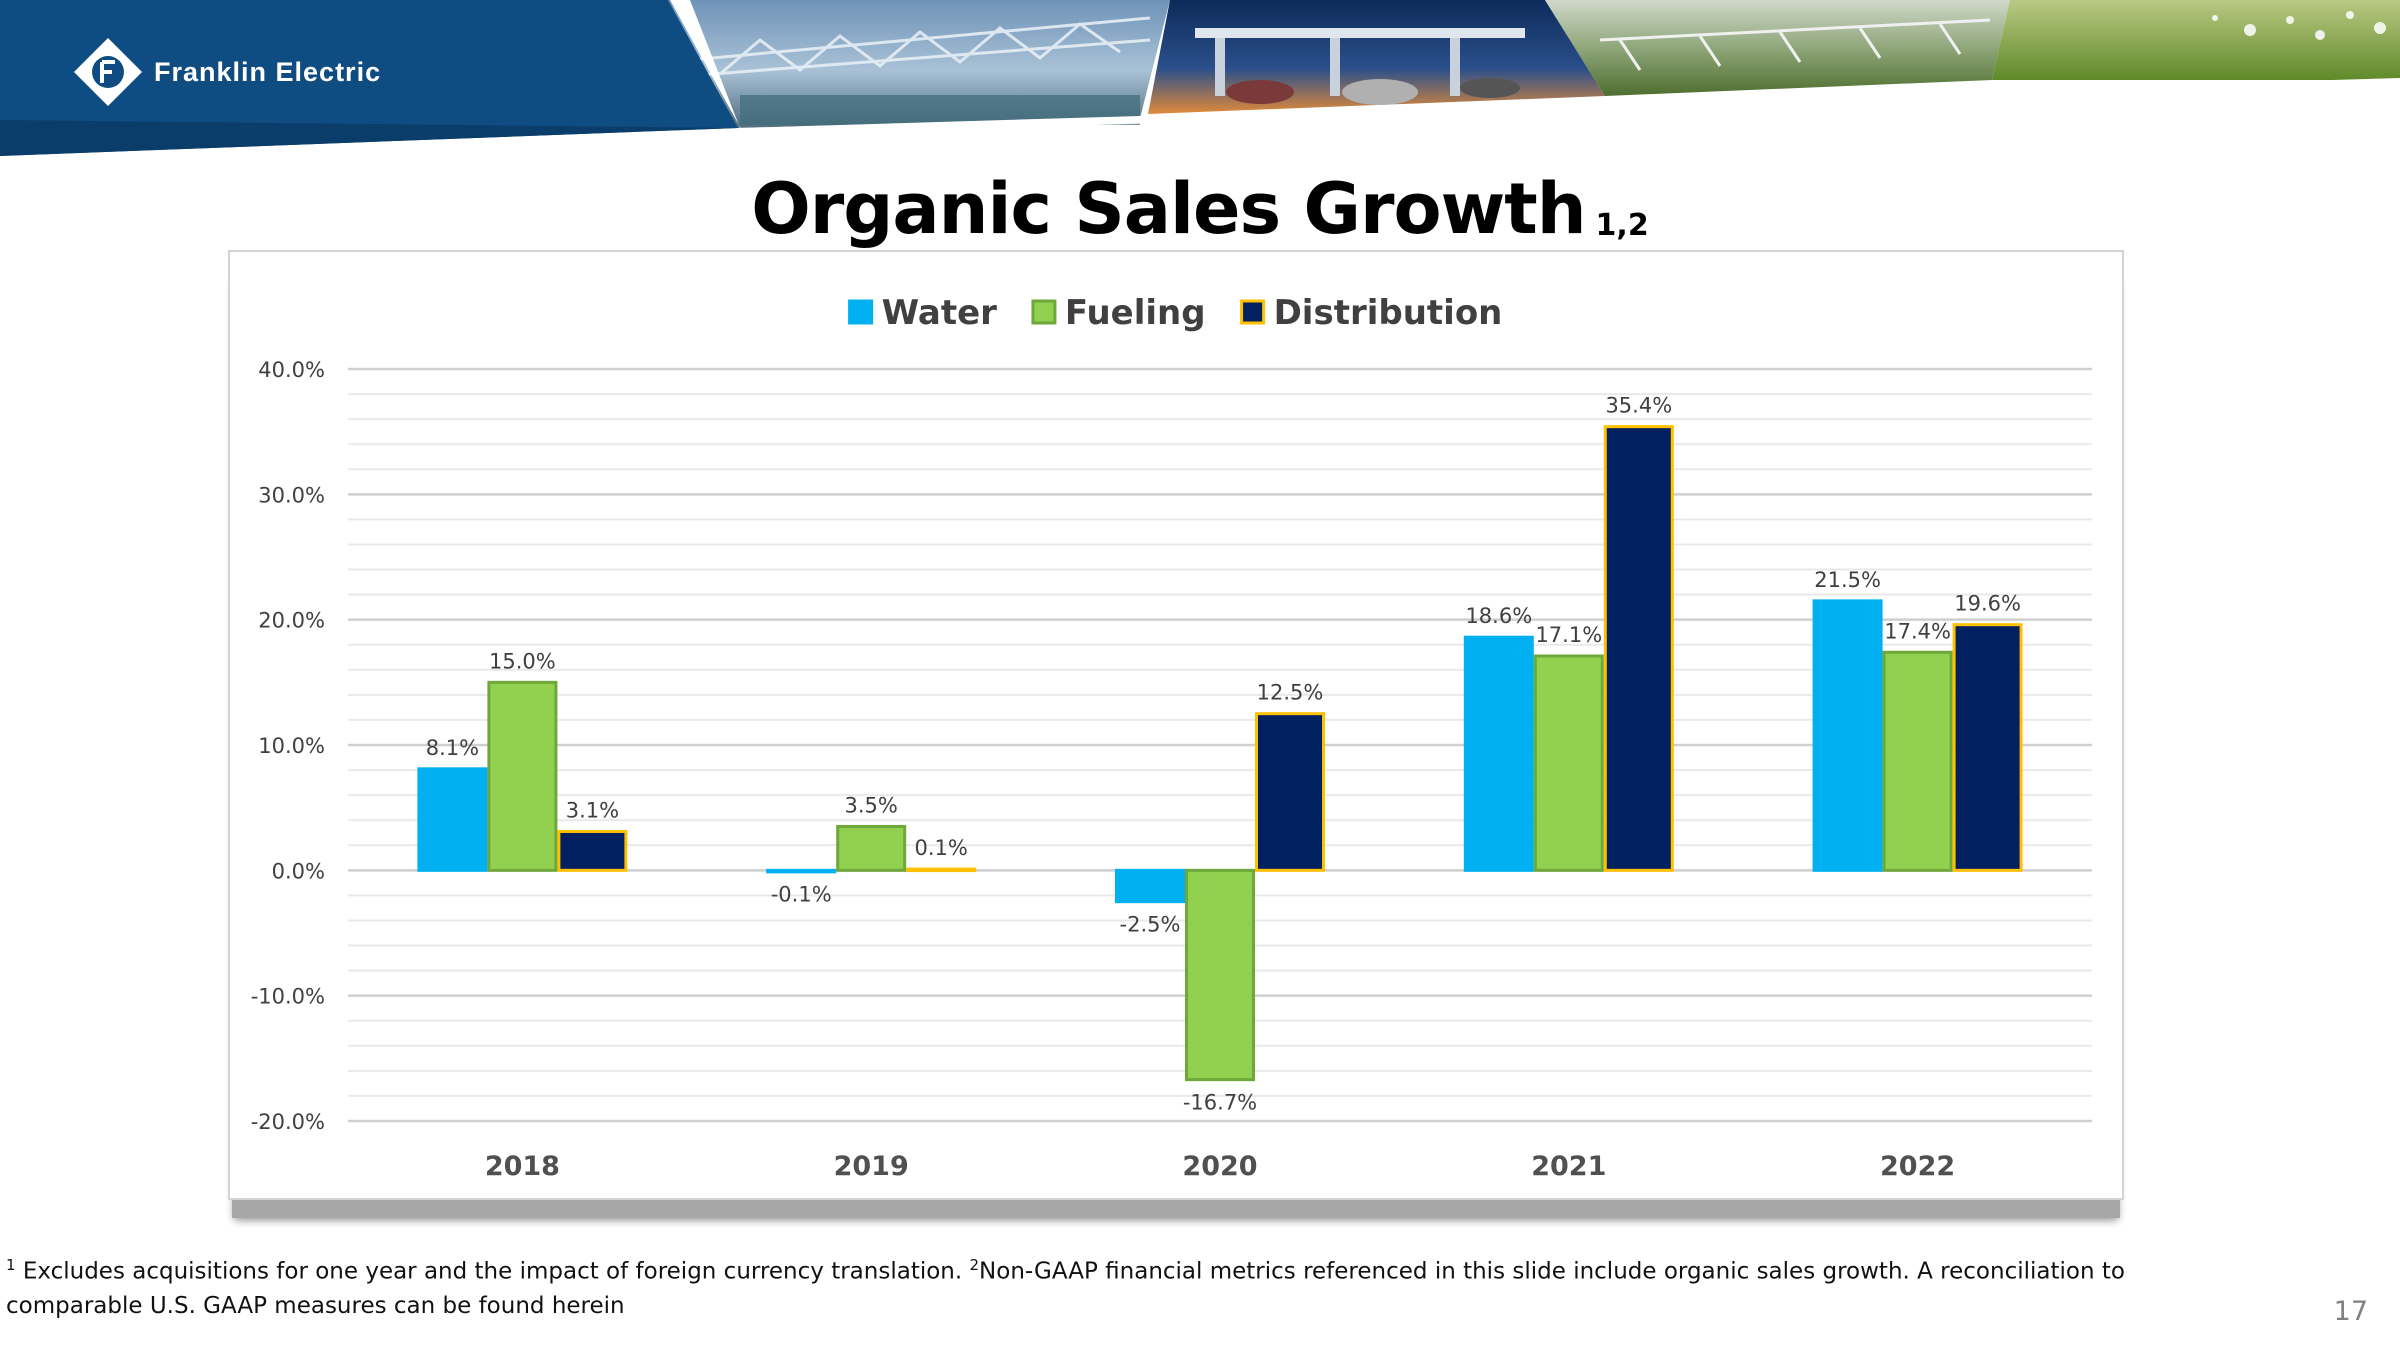  Describe the element at coordinates (1987, 604) in the screenshot. I see `data-label-distribution-2022: 19.6%` at that location.